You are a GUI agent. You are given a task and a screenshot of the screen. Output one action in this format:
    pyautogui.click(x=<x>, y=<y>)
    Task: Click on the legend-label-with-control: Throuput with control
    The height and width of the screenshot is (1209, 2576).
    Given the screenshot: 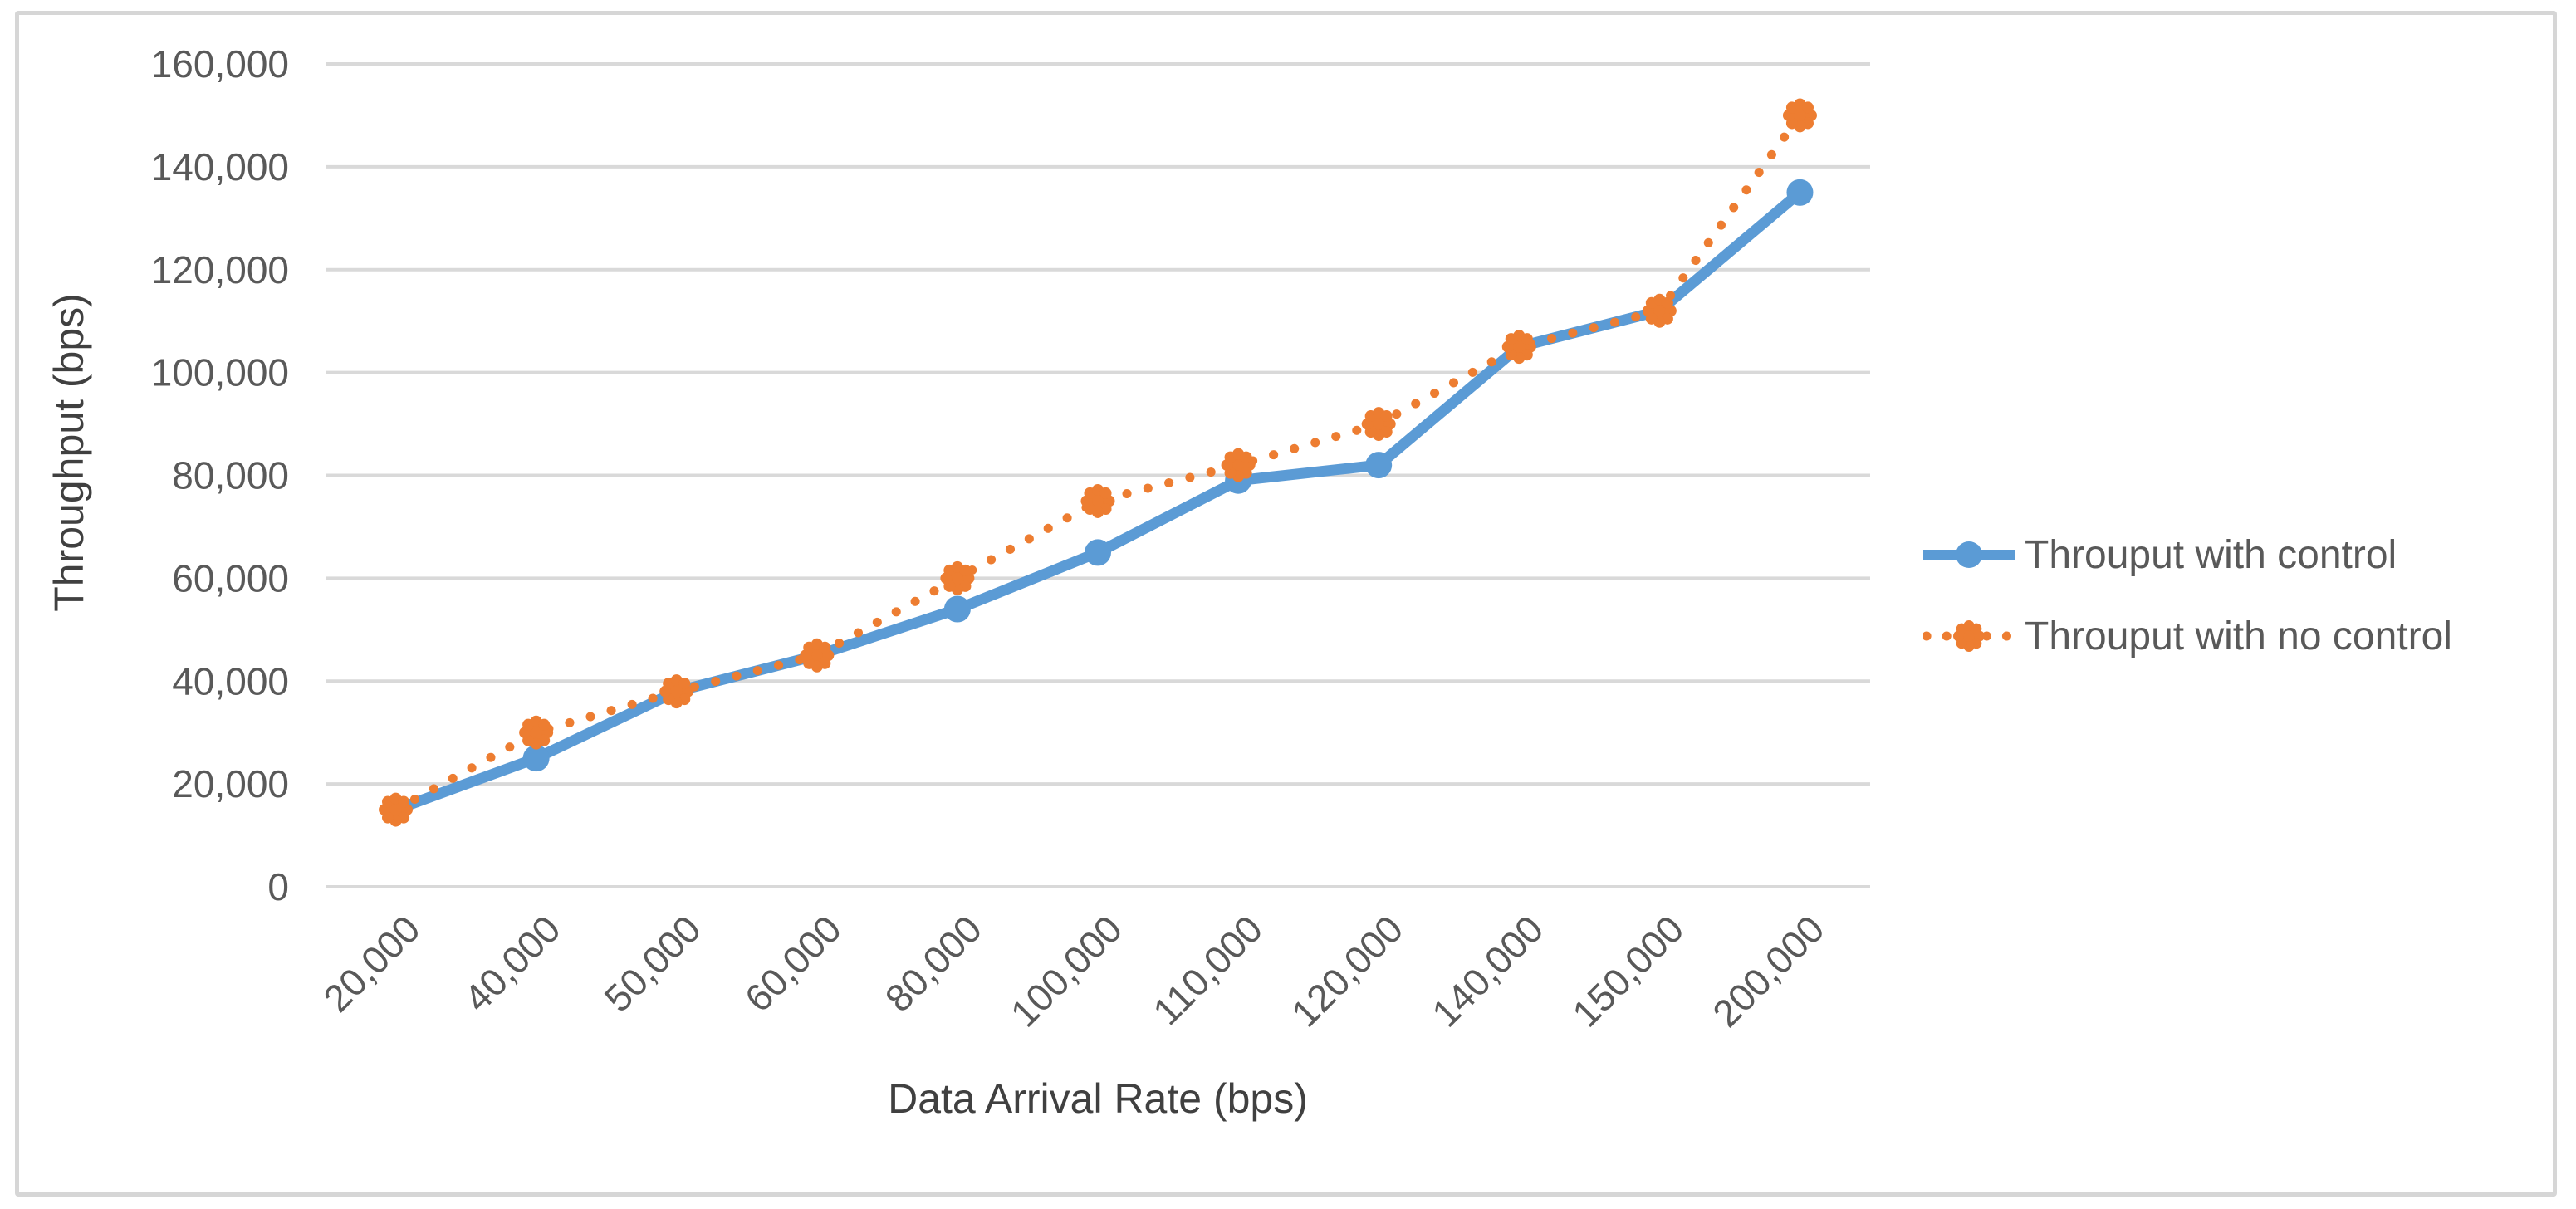 What is the action you would take?
    pyautogui.click(x=2211, y=554)
    